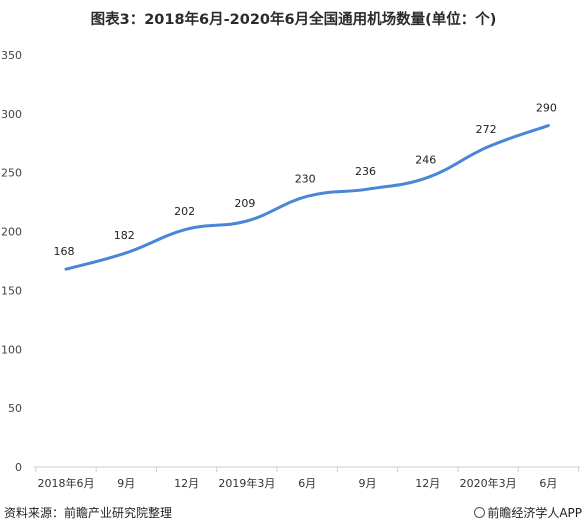 The height and width of the screenshot is (532, 587). What do you see at coordinates (11, 55) in the screenshot?
I see `y-tick-label: 350` at bounding box center [11, 55].